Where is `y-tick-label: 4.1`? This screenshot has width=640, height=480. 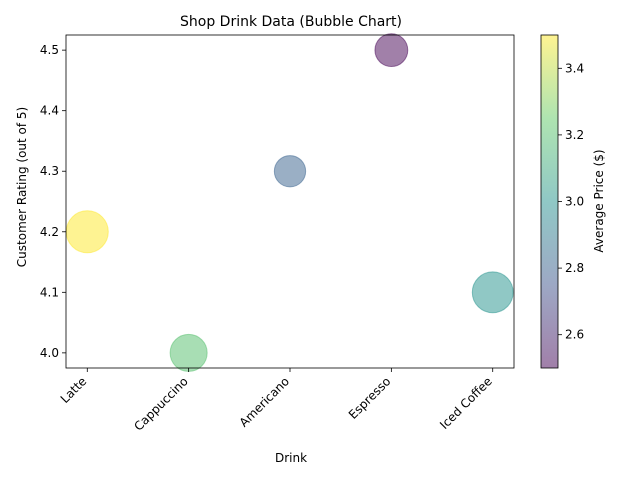
y-tick-label: 4.1 is located at coordinates (49, 292).